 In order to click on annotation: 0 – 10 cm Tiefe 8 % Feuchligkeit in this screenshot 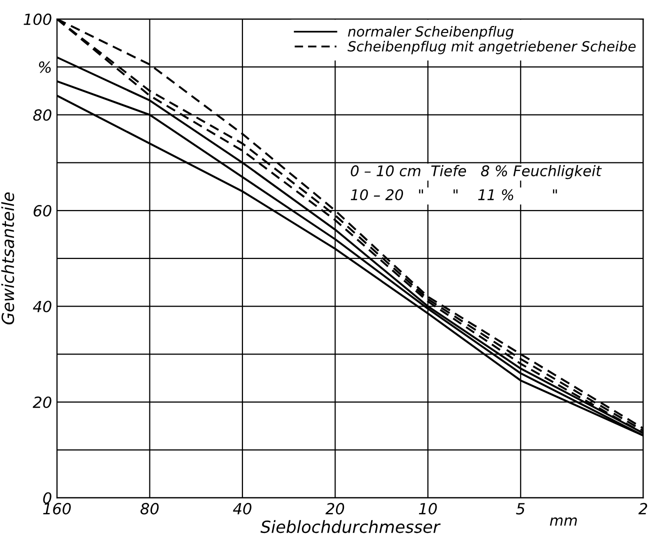, I will do `click(476, 172)`.